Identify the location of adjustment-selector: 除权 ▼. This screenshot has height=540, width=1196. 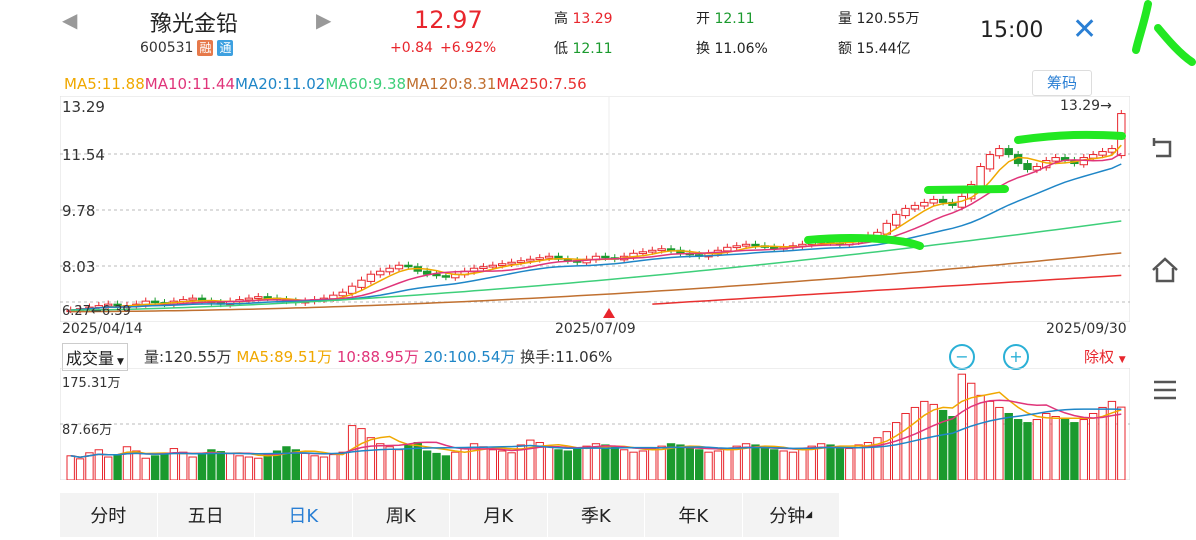
(1105, 356).